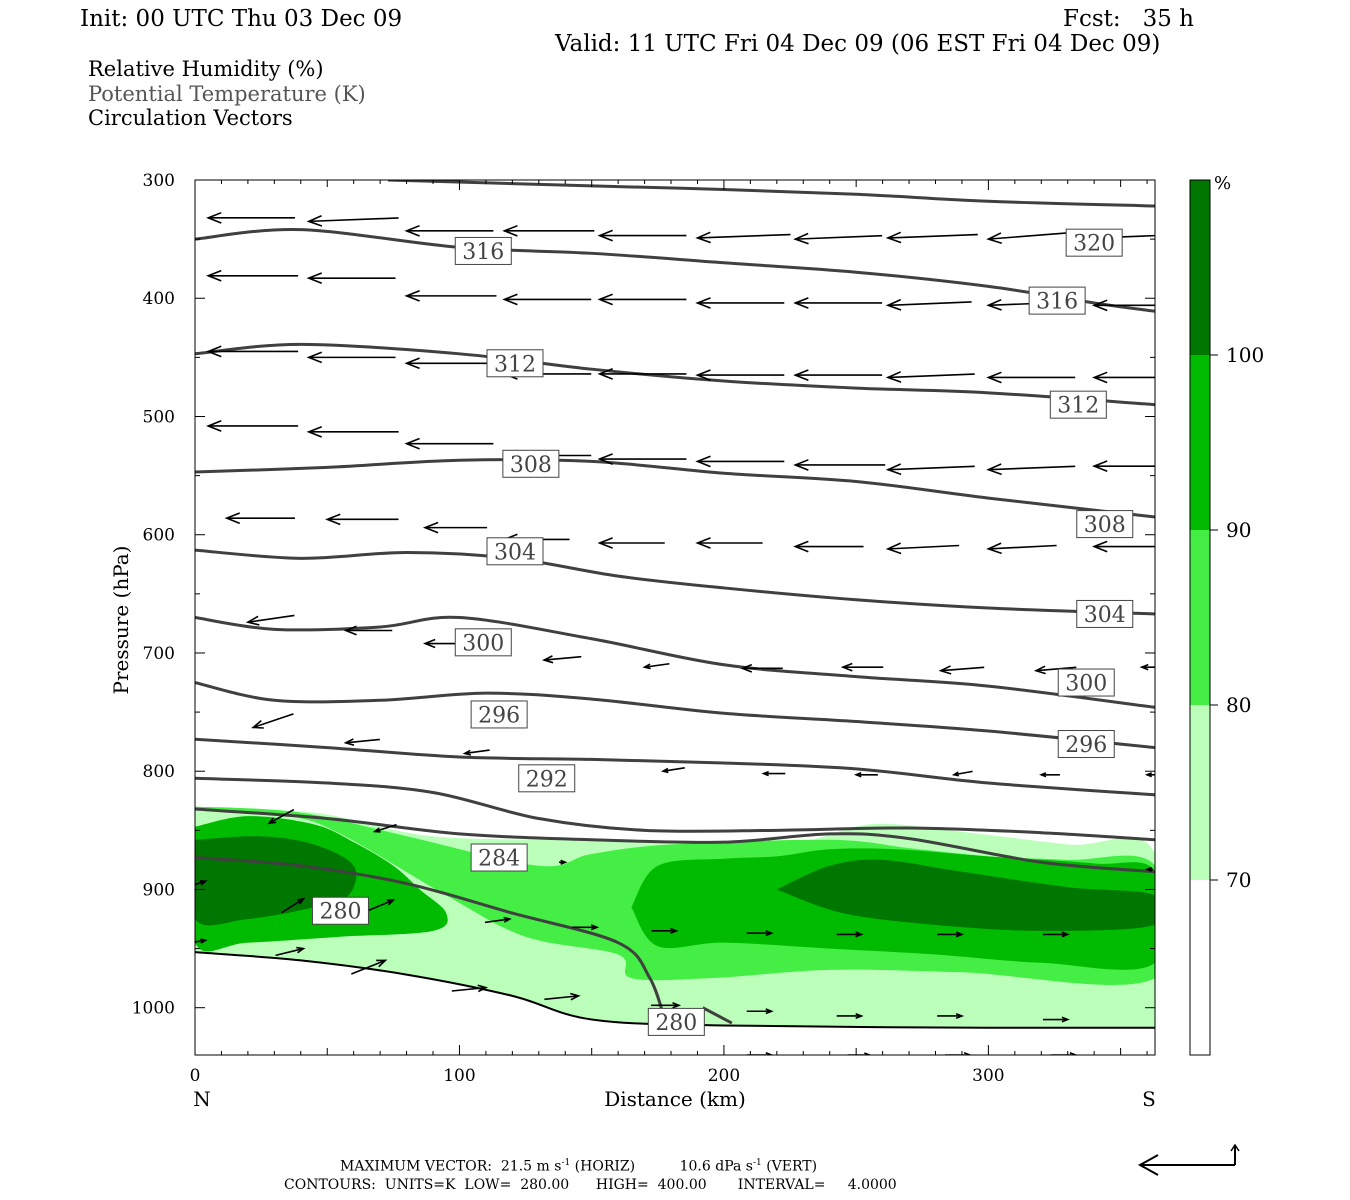 This screenshot has height=1200, width=1350. I want to click on field-vectors: Circulation Vectors, so click(190, 118).